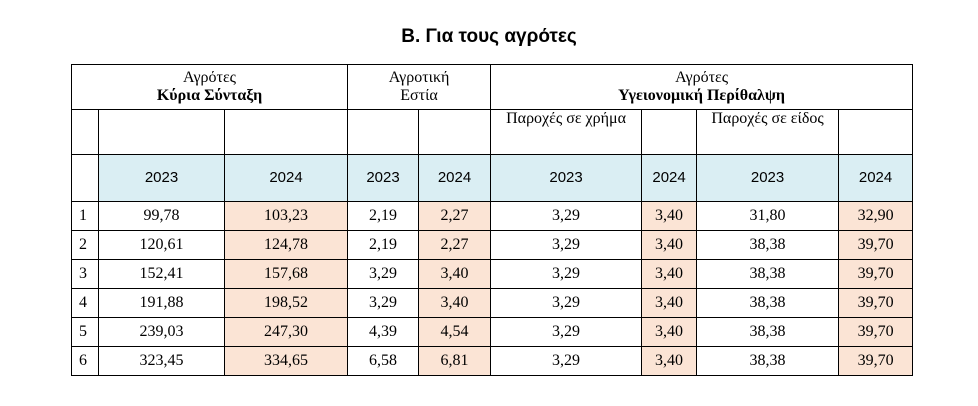 The height and width of the screenshot is (406, 978). I want to click on table-row: 3 152,41 157,68 3,29 3,40 3,29 3,40 38,38 39,70, so click(492, 274).